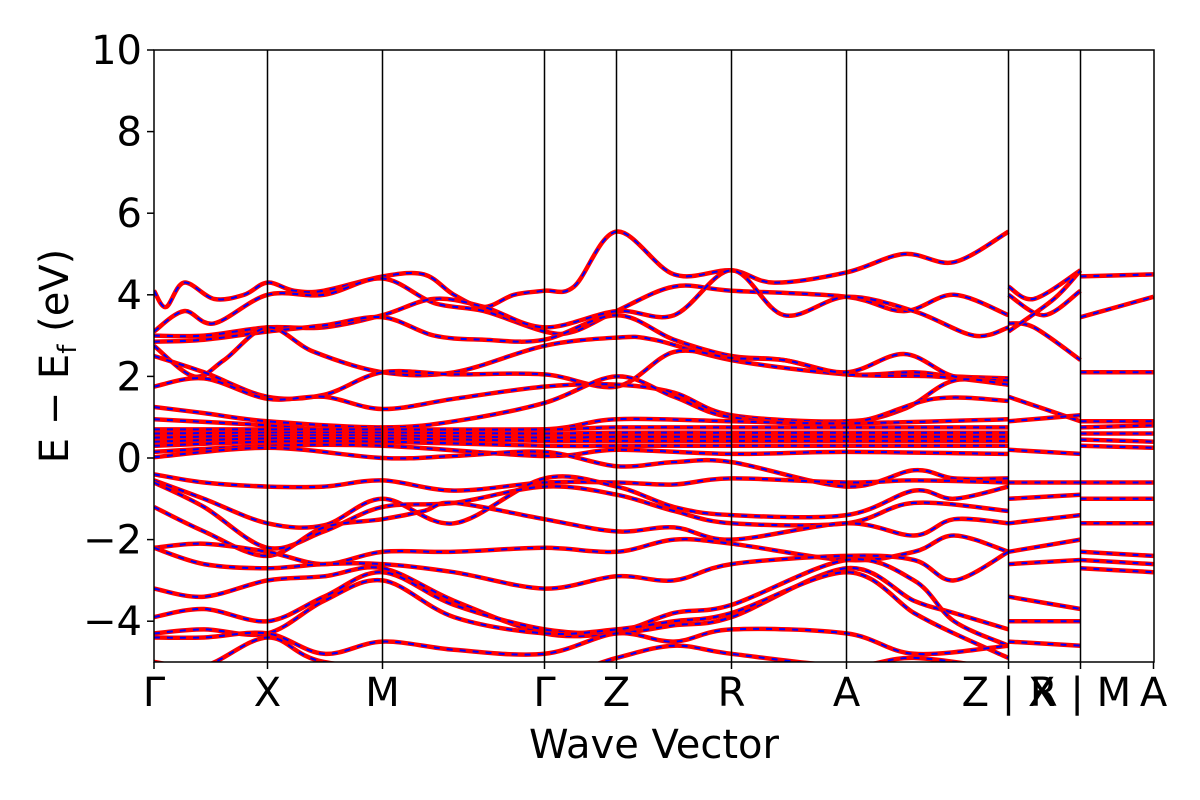 Image resolution: width=1200 pixels, height=800 pixels. I want to click on x-tick-label-8: Z | X, so click(1009, 693).